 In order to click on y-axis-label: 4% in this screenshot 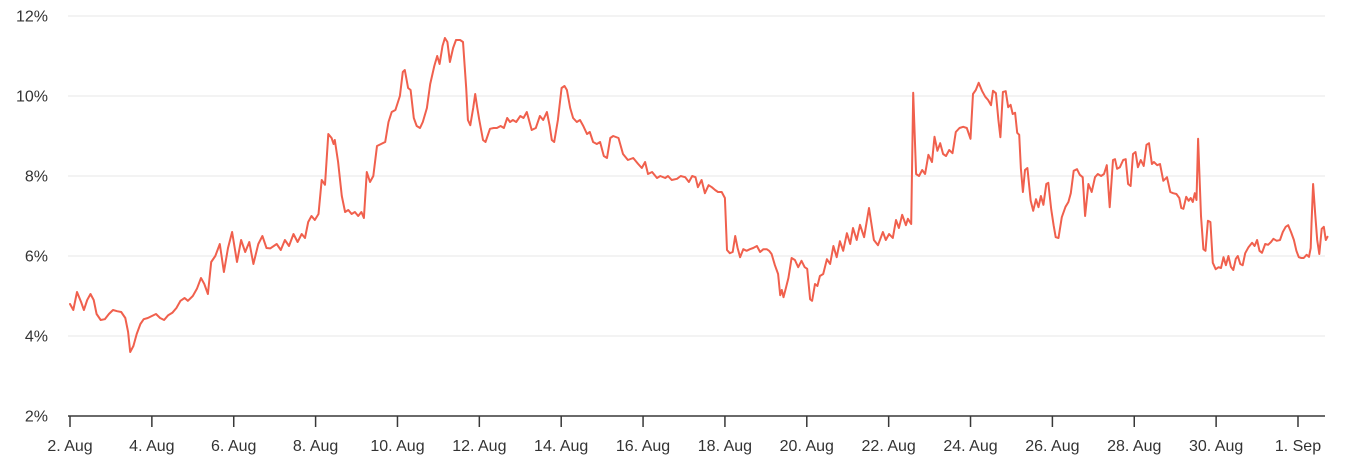, I will do `click(36, 337)`.